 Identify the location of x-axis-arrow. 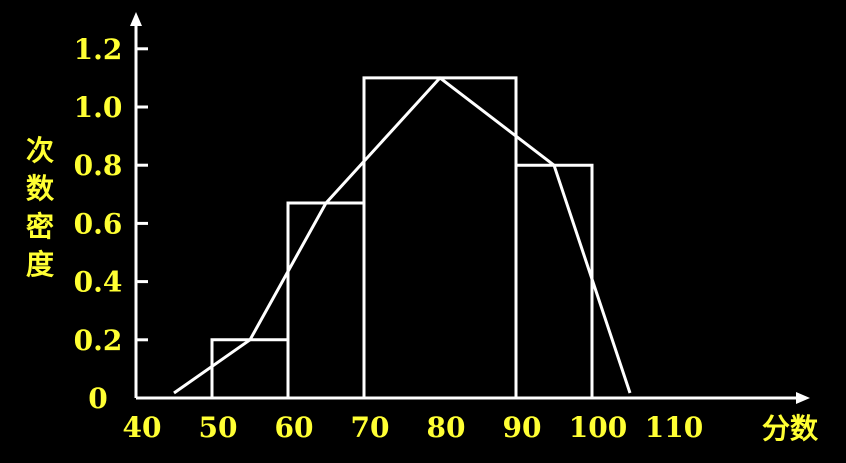
(803, 398).